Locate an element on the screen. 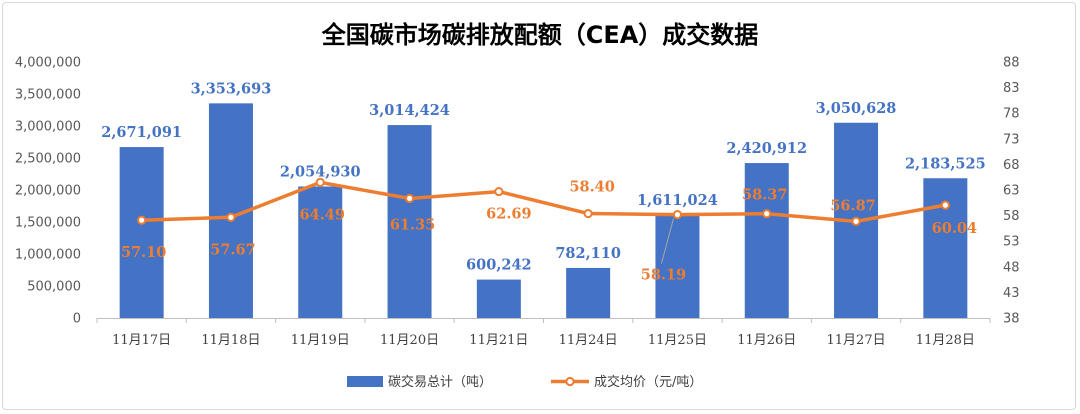  y-right-tick-label: 78 is located at coordinates (1011, 114).